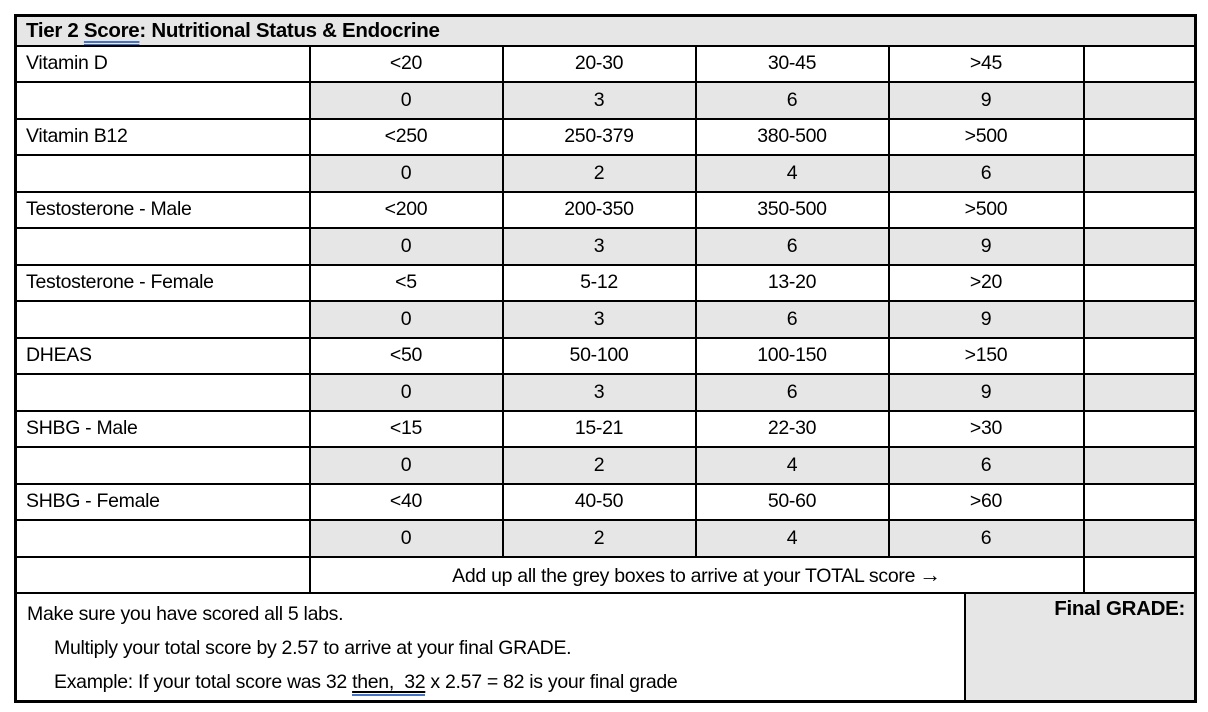 Image resolution: width=1208 pixels, height=712 pixels. I want to click on lab-name-cell: Vitamin D, so click(162, 63).